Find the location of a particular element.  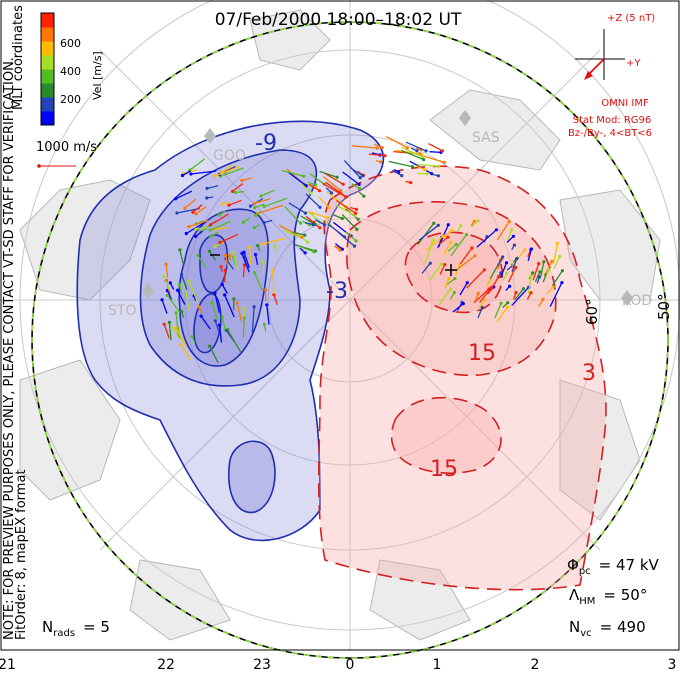

latitude-label-50: 50° is located at coordinates (664, 306).